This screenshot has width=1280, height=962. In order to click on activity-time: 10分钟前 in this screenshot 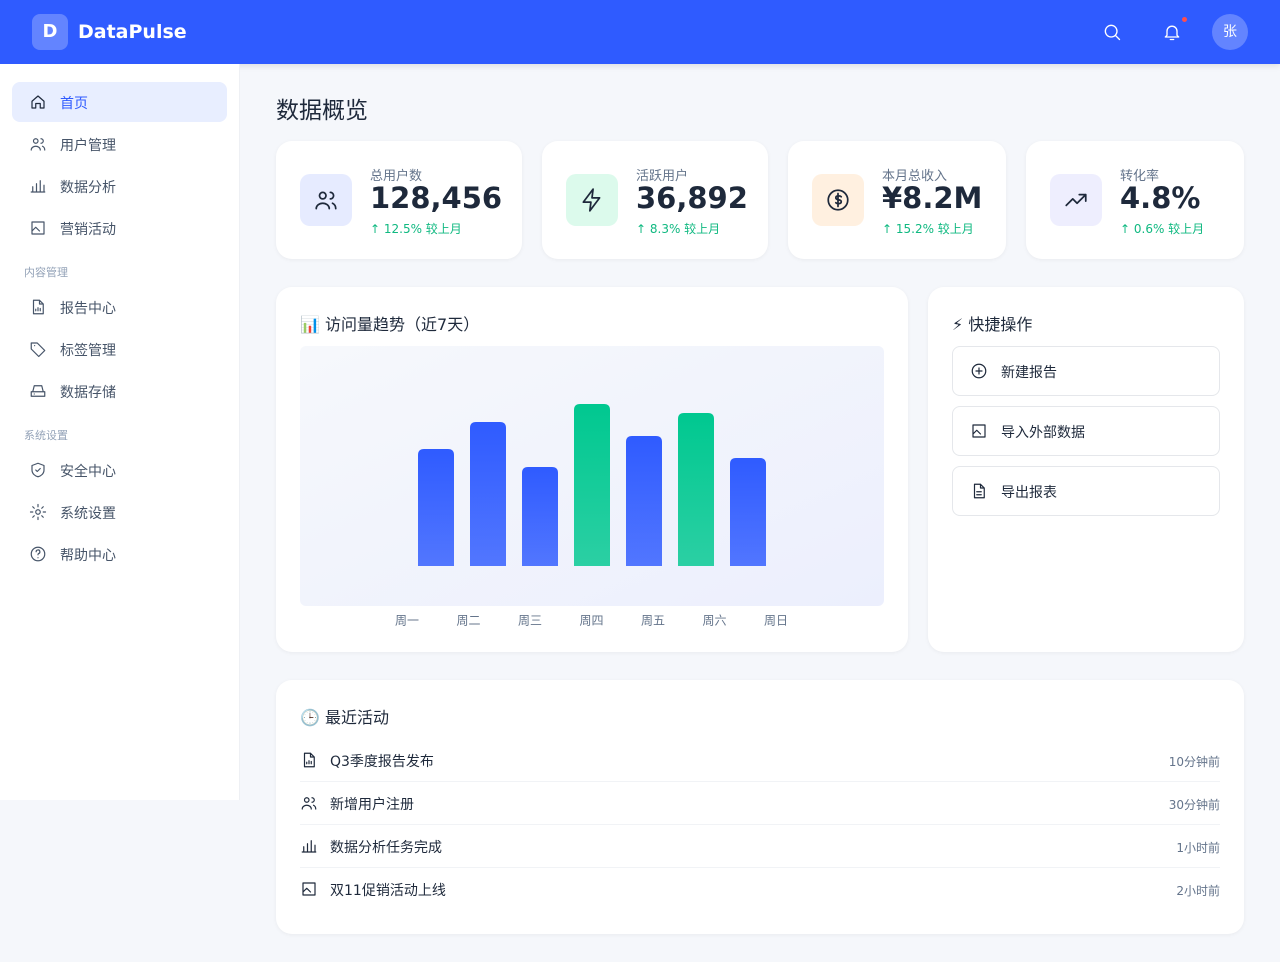, I will do `click(1194, 762)`.